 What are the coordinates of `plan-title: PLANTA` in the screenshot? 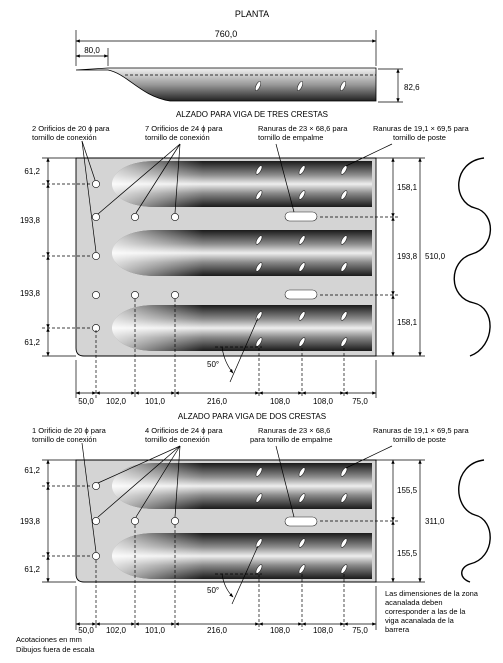 It's located at (252, 14).